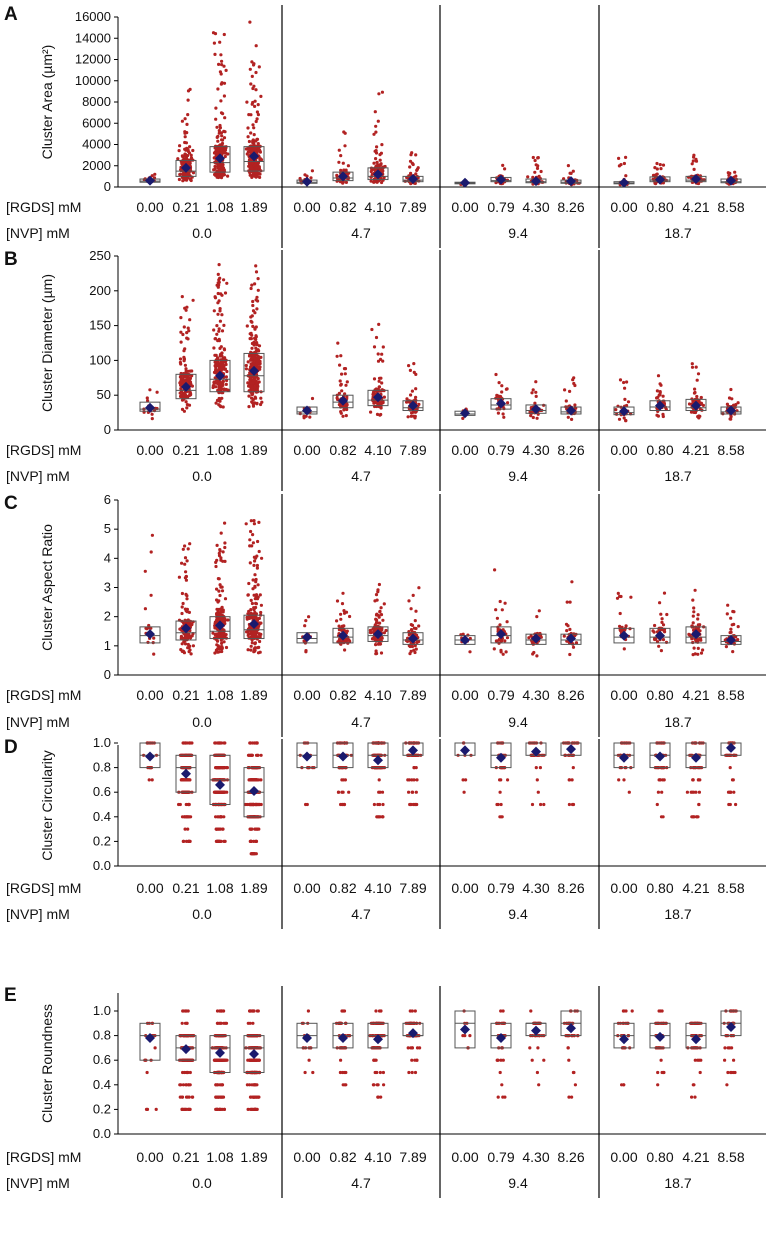 The image size is (766, 1246). I want to click on iqr-box, so click(186, 168).